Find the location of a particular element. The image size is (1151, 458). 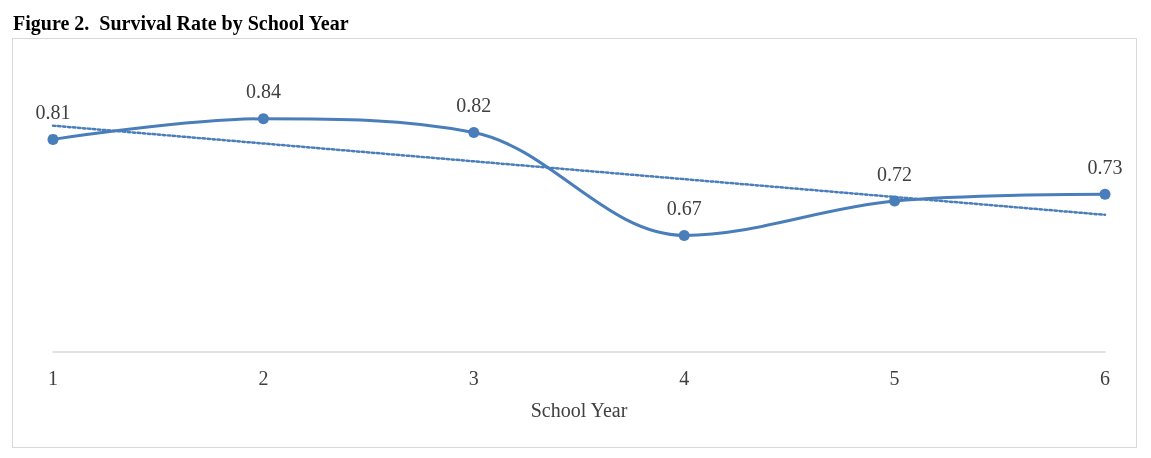

x-tick-label: 5 is located at coordinates (894, 378).